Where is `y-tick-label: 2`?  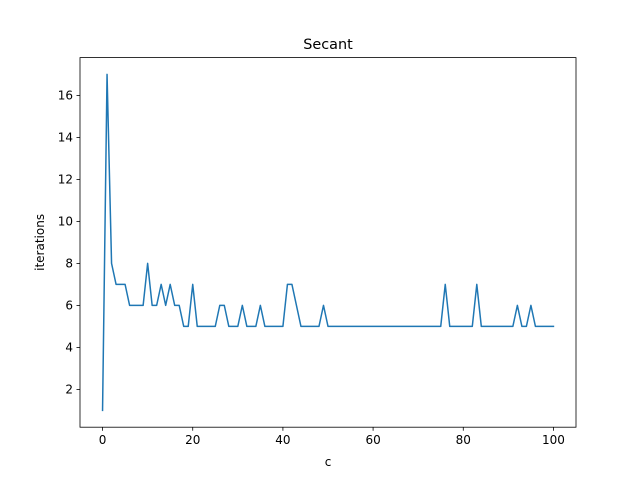 y-tick-label: 2 is located at coordinates (69, 390).